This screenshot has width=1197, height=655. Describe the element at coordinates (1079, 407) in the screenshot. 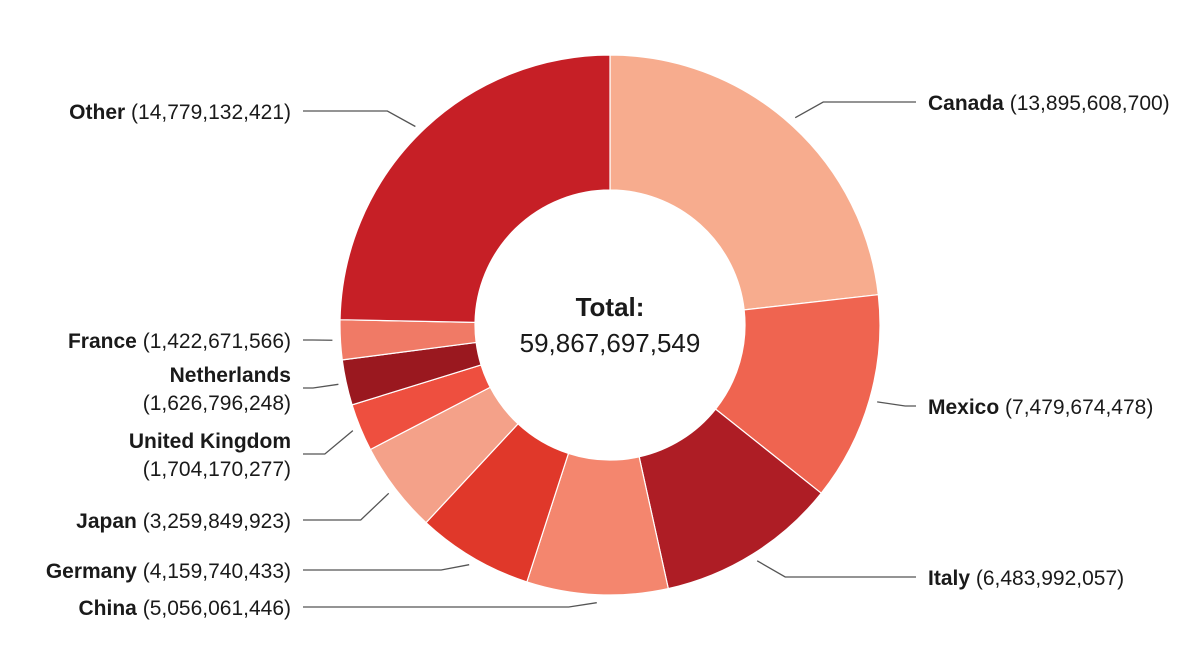

I see `label-value-mexico: (7,479,674,478)` at that location.